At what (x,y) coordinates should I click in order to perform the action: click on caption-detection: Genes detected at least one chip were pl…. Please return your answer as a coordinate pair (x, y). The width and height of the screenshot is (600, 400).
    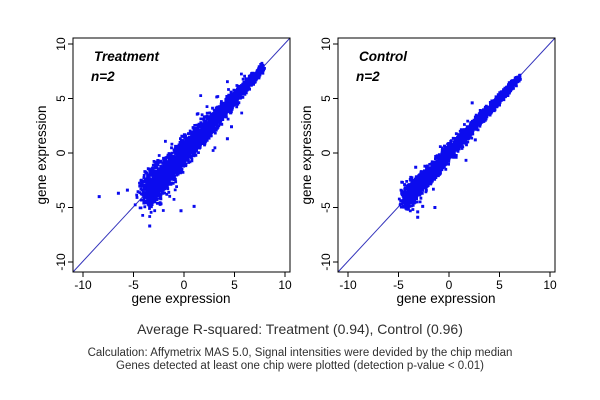
    Looking at the image, I should click on (300, 366).